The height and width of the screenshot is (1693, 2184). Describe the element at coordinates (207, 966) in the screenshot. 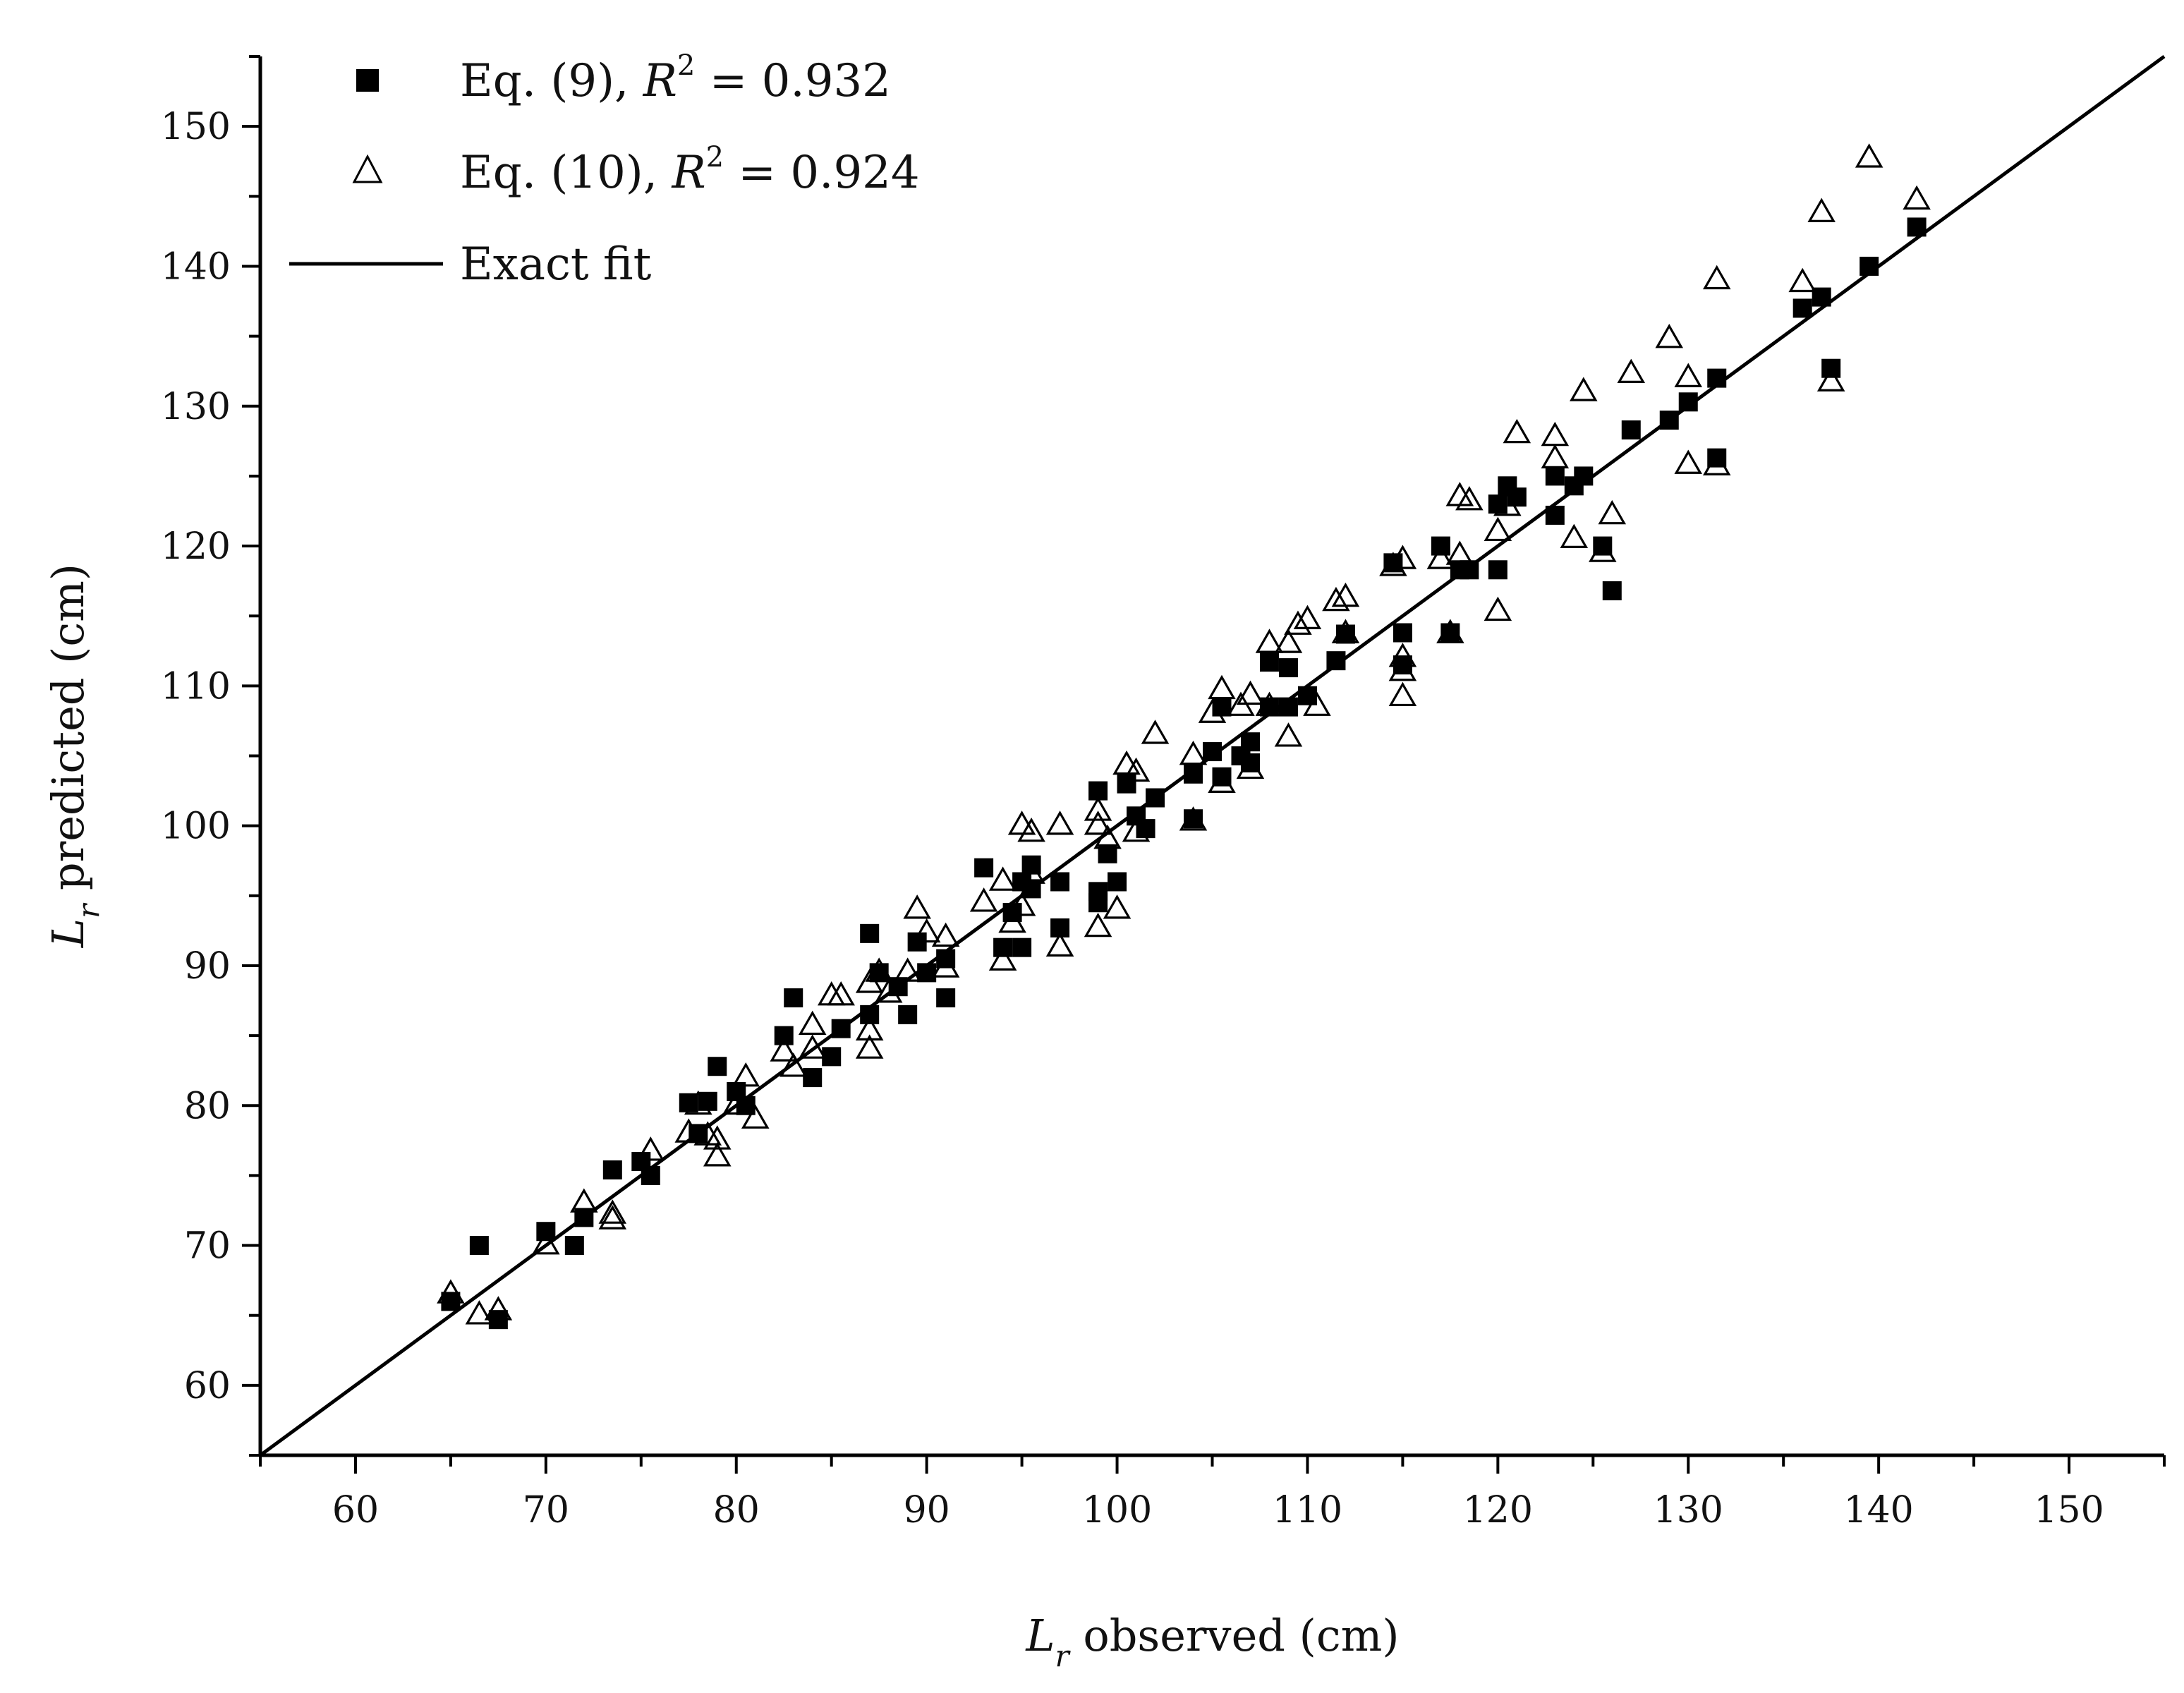

I see `y-tick-label: 90` at that location.